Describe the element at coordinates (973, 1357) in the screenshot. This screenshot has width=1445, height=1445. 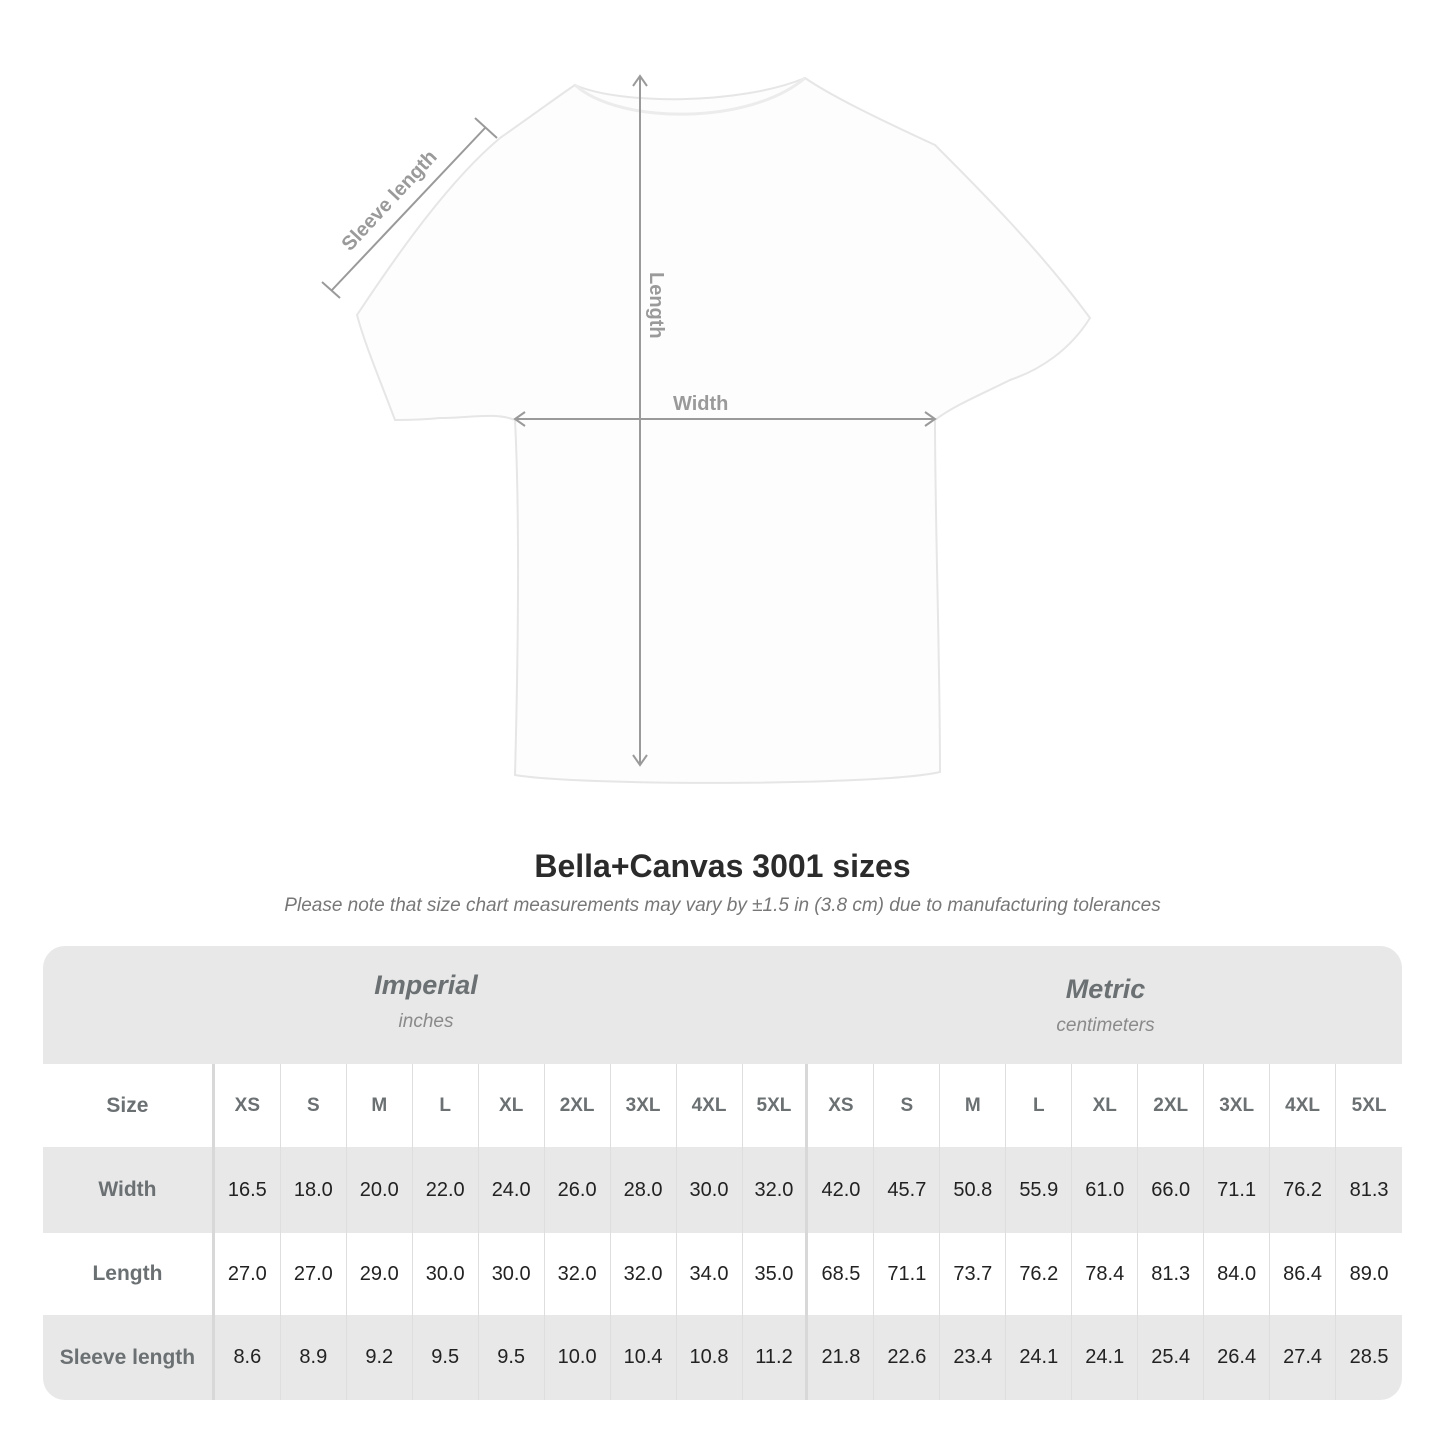
I see `value-cell: 23.4` at that location.